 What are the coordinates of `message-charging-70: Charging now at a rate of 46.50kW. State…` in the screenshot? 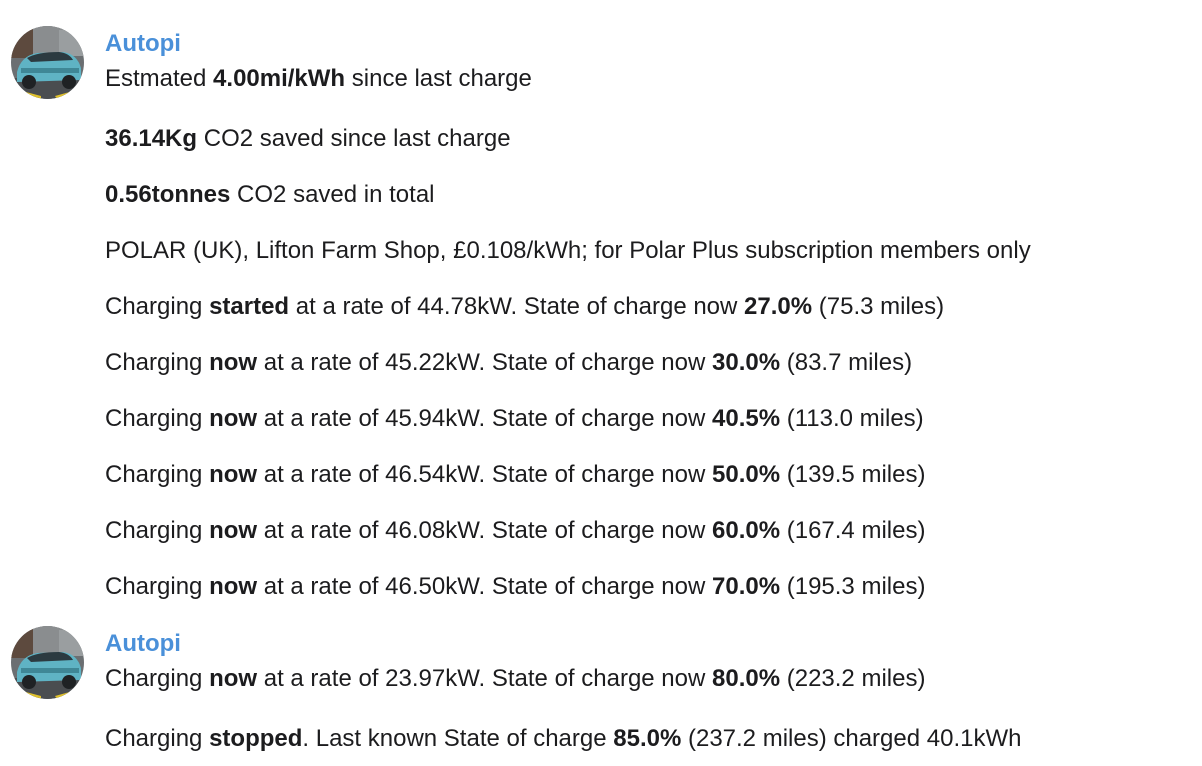 It's located at (515, 587).